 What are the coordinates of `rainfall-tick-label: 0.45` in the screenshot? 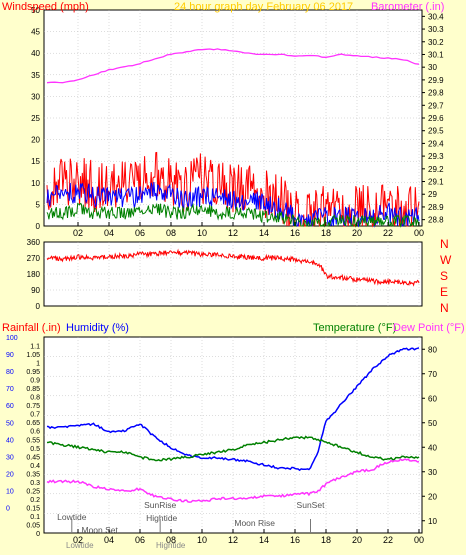 It's located at (33, 457).